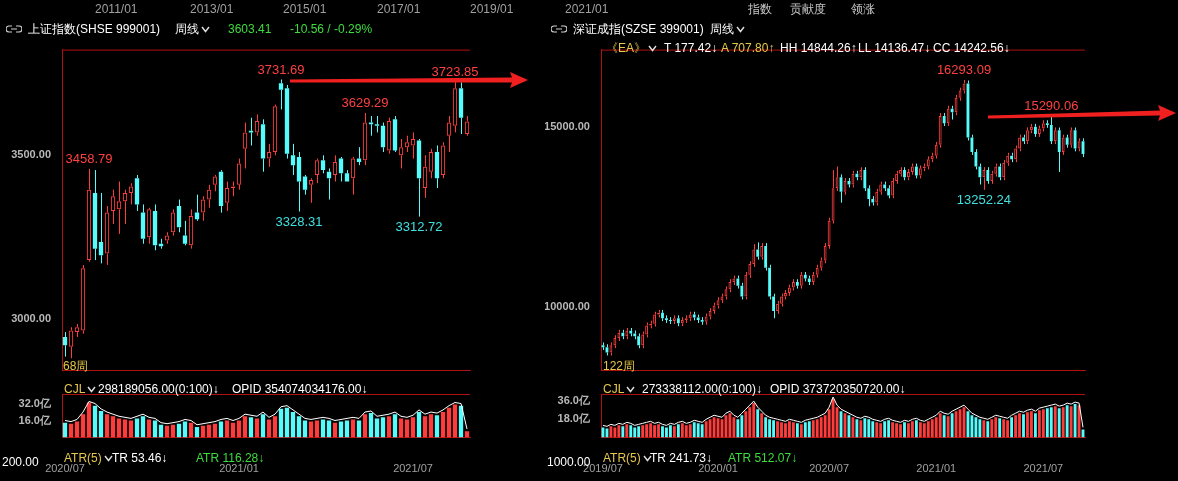  What do you see at coordinates (619, 366) in the screenshot?
I see `annotation: 122周` at bounding box center [619, 366].